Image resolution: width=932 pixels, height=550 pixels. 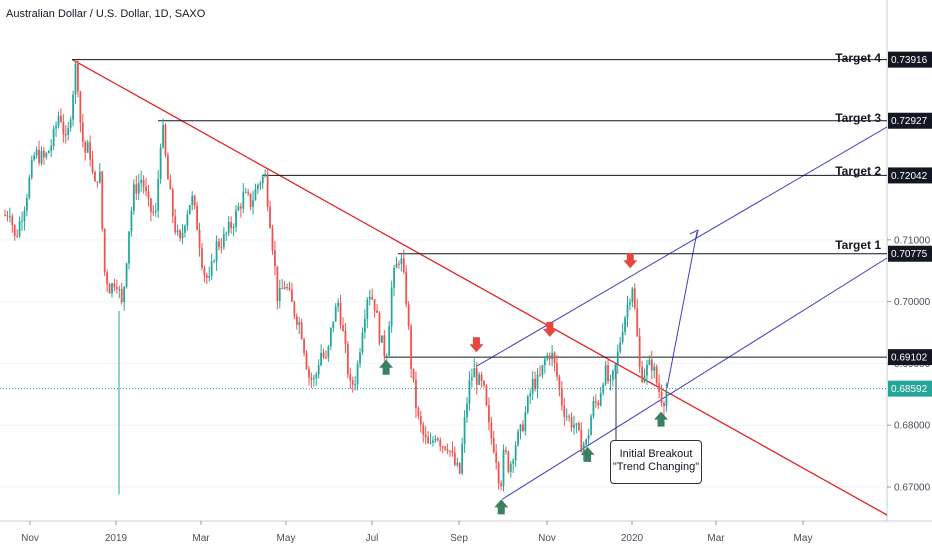 I want to click on annotation-line-1: Initial Breakout, so click(x=656, y=454).